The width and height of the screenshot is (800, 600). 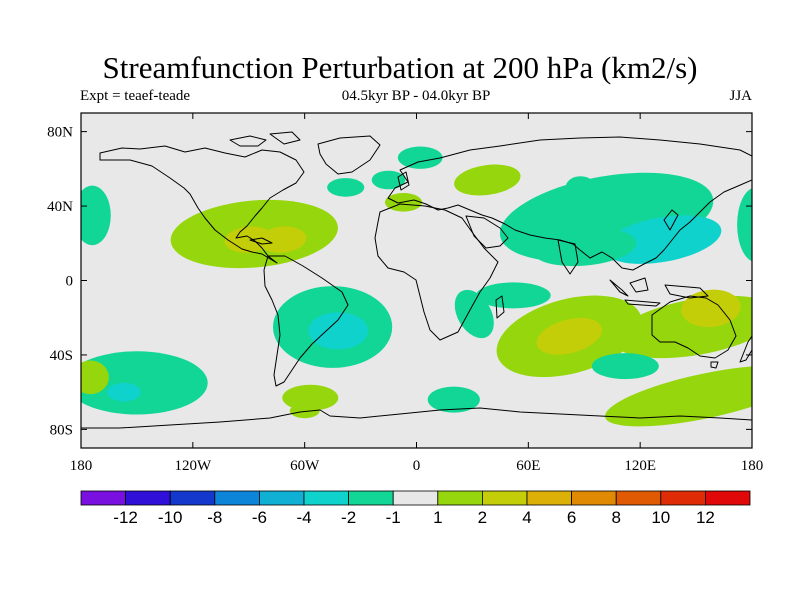 What do you see at coordinates (640, 466) in the screenshot?
I see `x-tick-label: 120E` at bounding box center [640, 466].